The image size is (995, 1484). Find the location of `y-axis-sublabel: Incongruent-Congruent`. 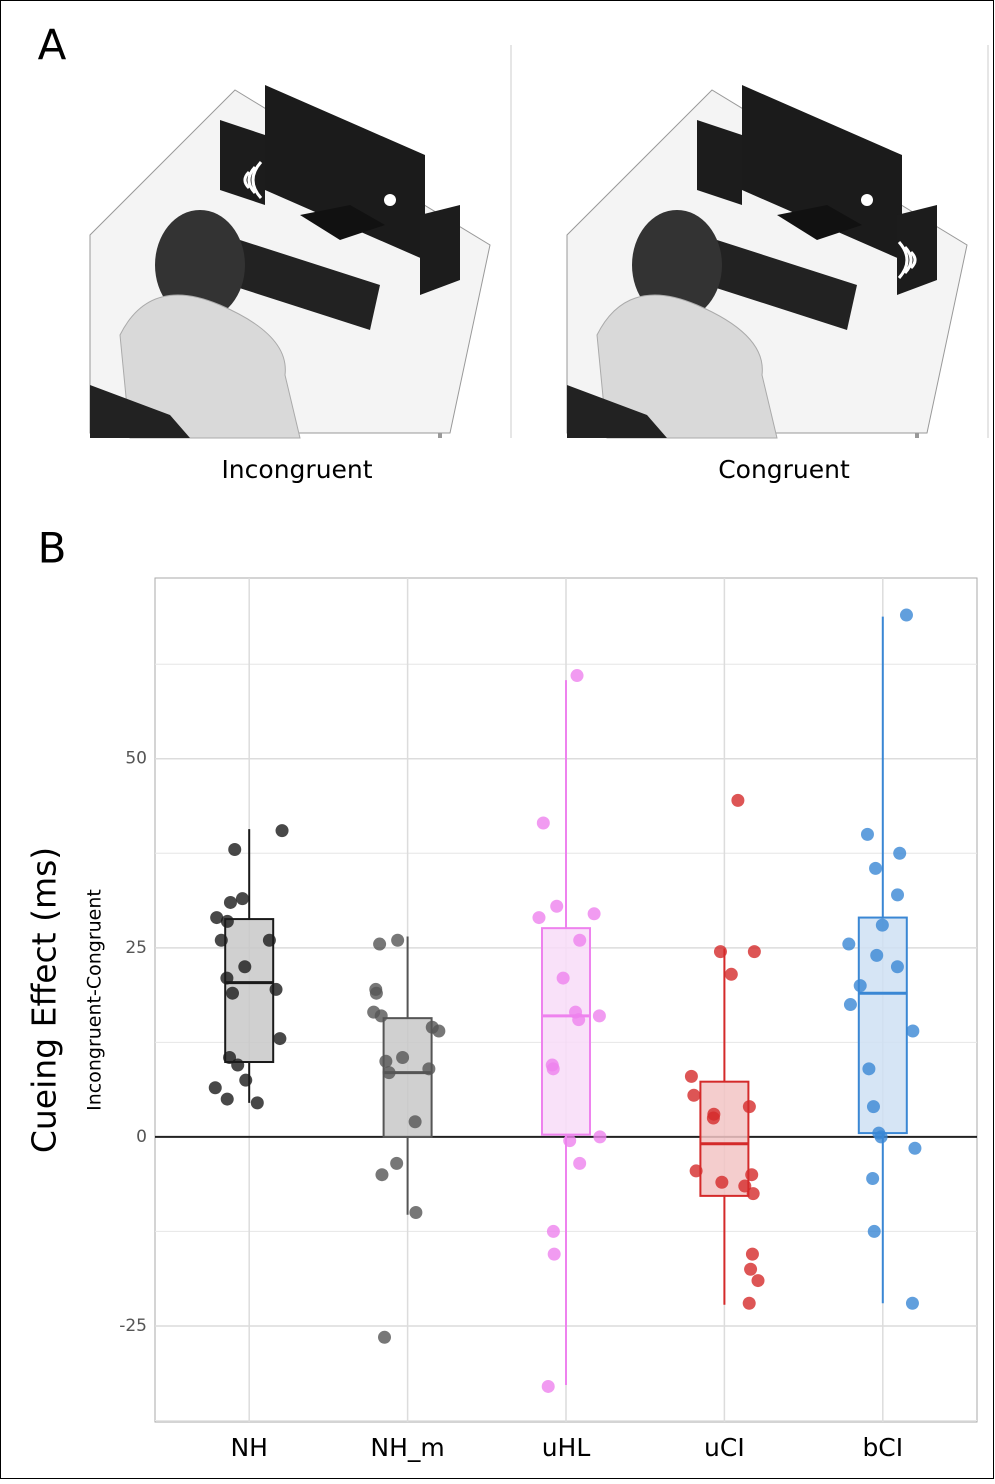

y-axis-sublabel: Incongruent-Congruent is located at coordinates (95, 1000).